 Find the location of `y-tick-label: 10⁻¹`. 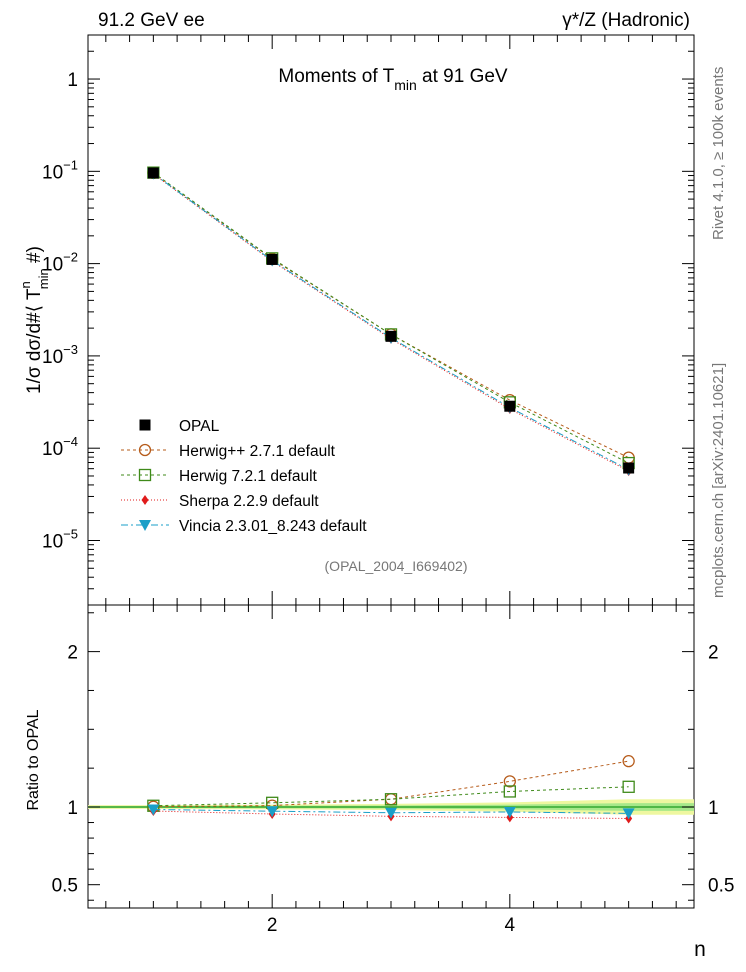

y-tick-label: 10⁻¹ is located at coordinates (60, 170).